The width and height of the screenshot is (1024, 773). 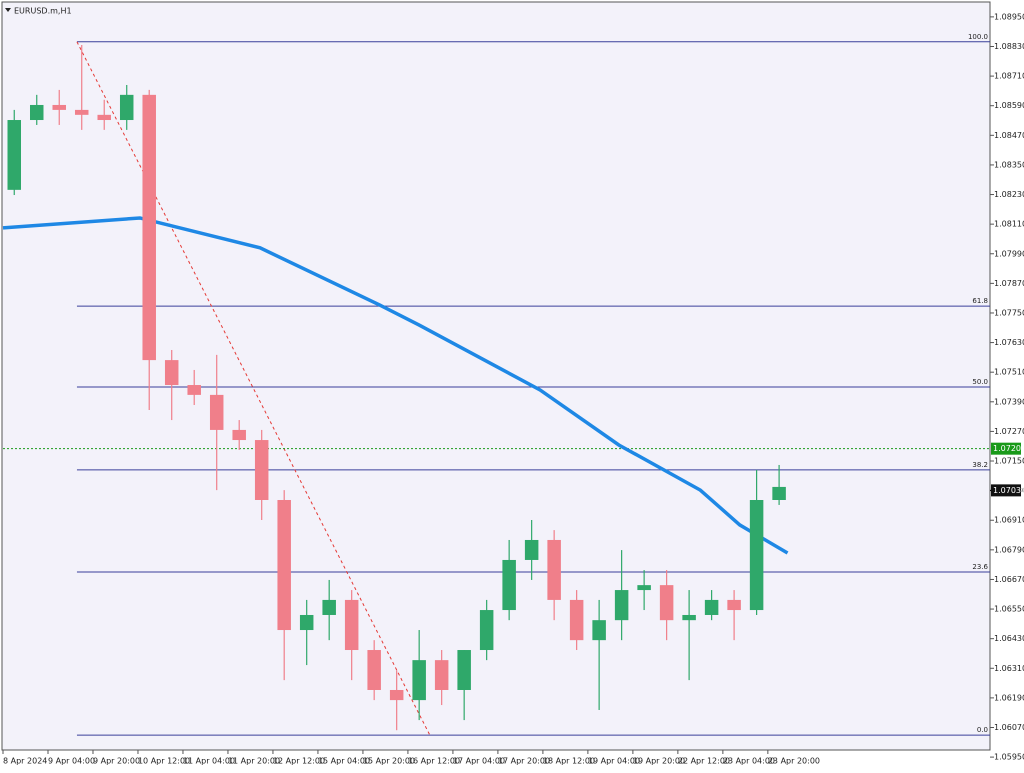 What do you see at coordinates (1009, 164) in the screenshot?
I see `y-tick-label: 1.08350` at bounding box center [1009, 164].